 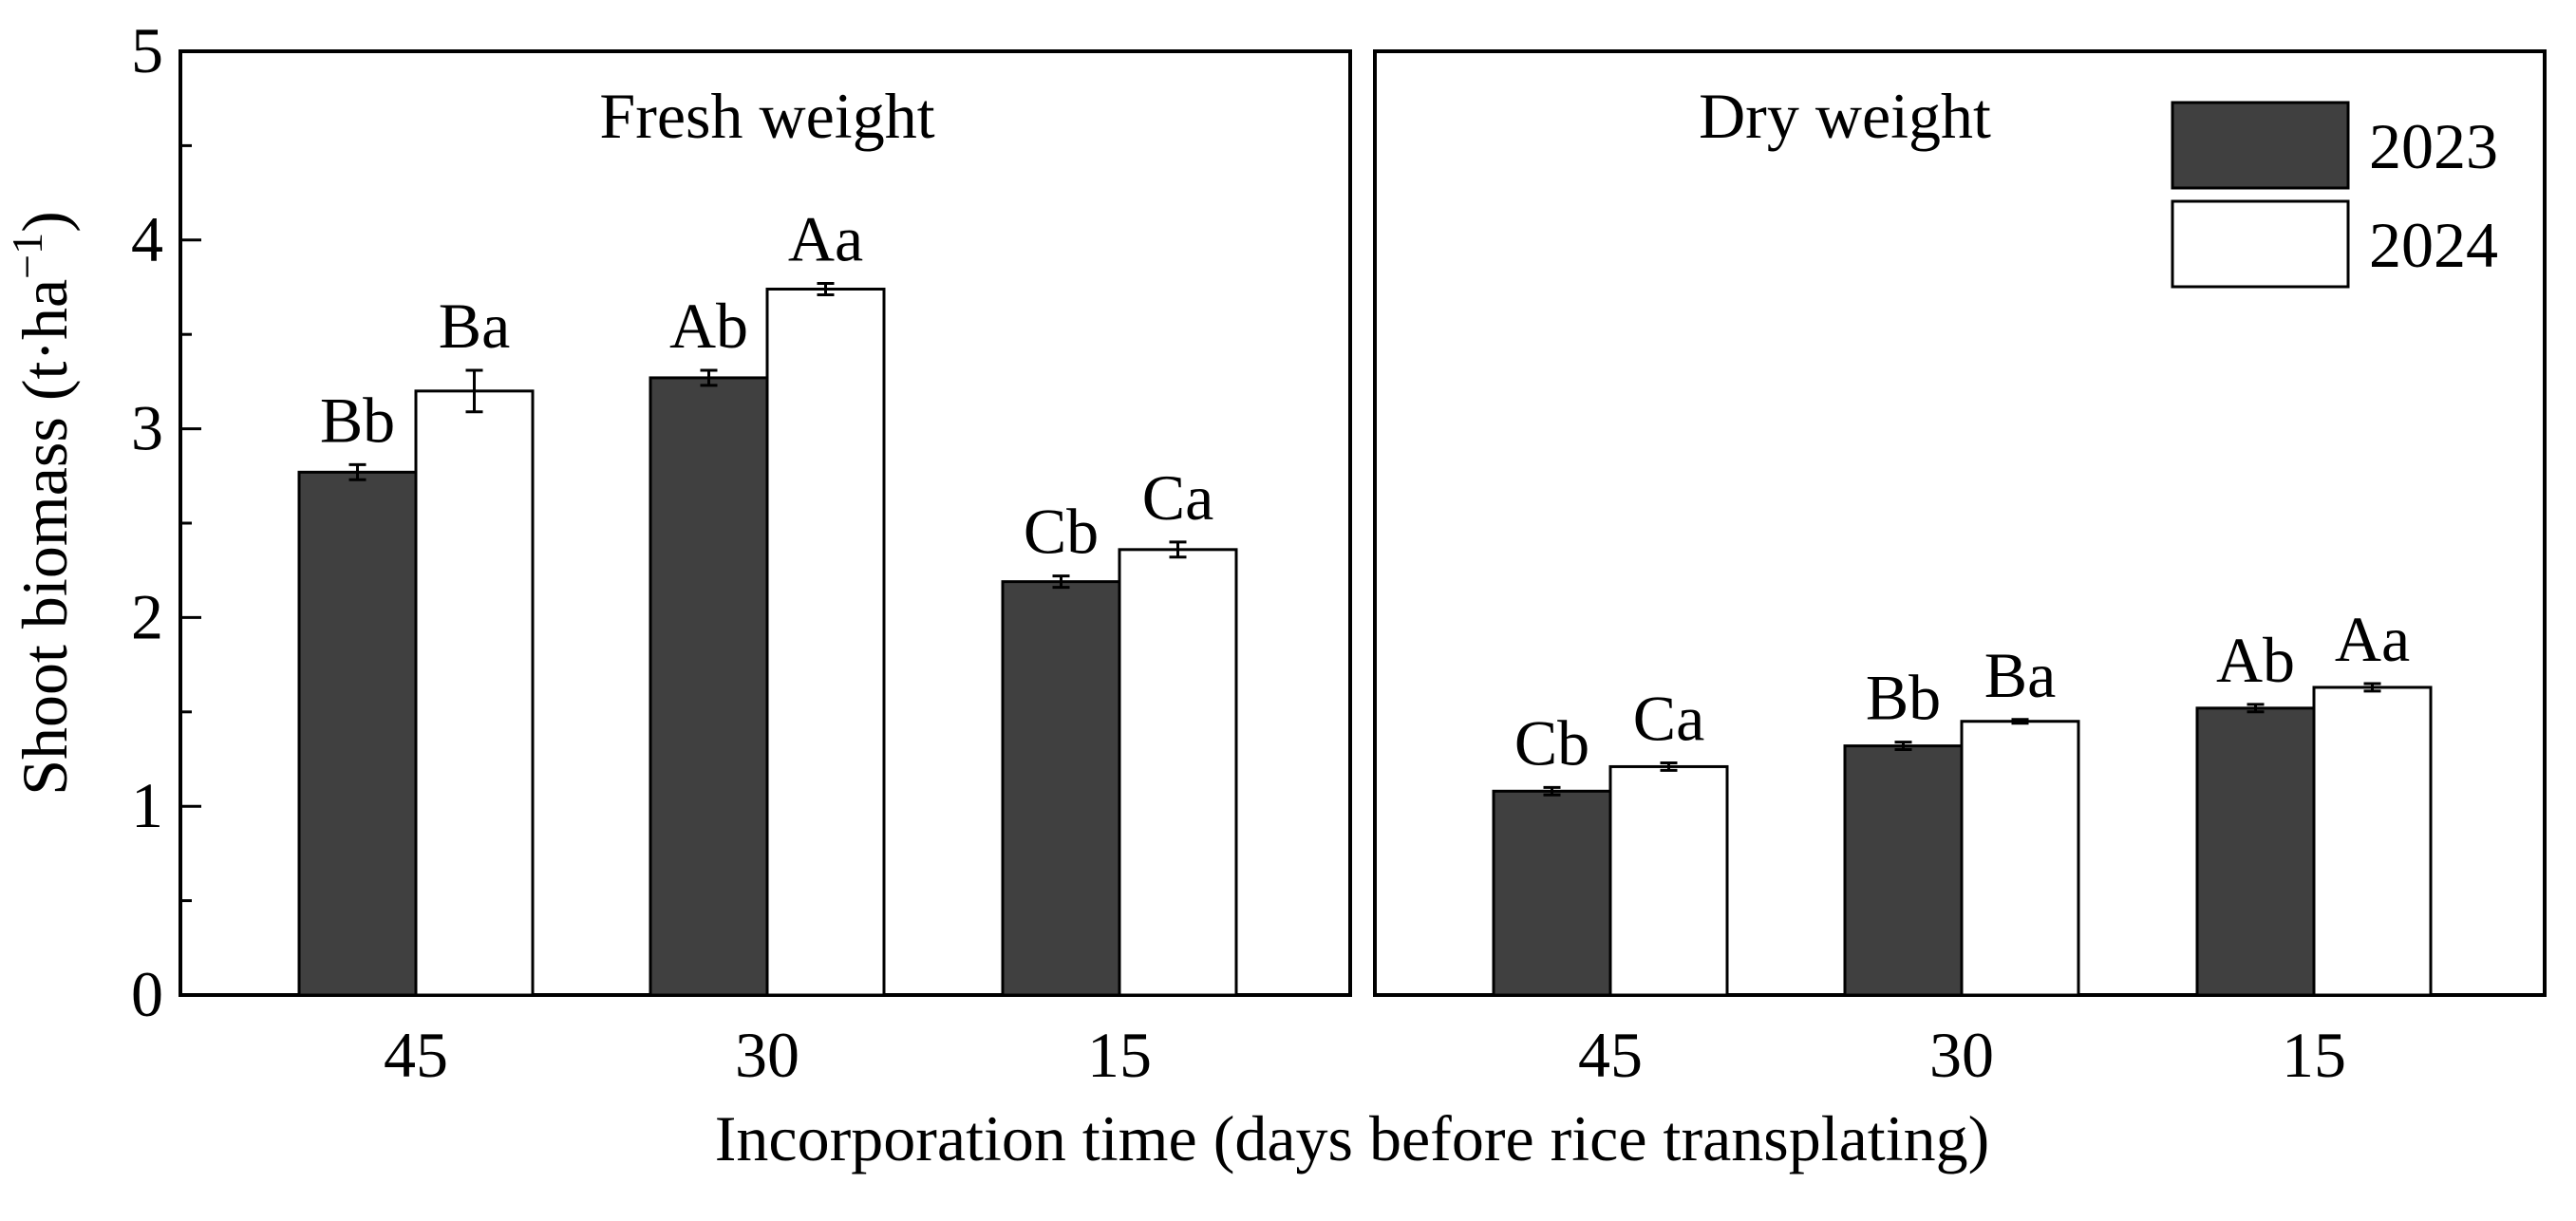 I want to click on y-axis-label: Shoot biomass (t·ha−1), so click(x=42, y=503).